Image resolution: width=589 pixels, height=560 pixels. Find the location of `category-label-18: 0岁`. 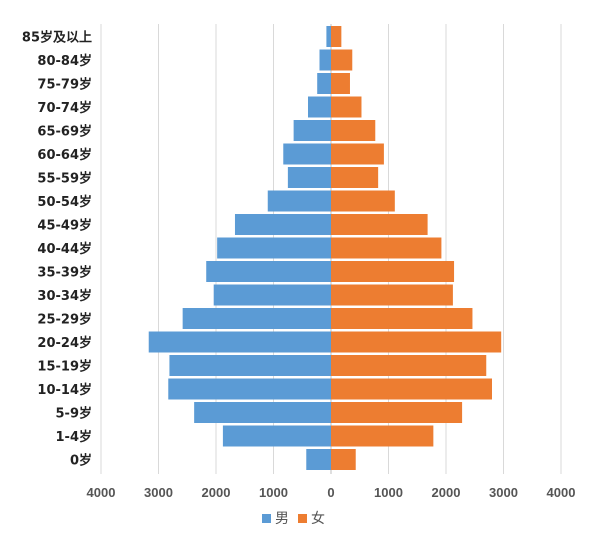

category-label-18: 0岁 is located at coordinates (81, 461).